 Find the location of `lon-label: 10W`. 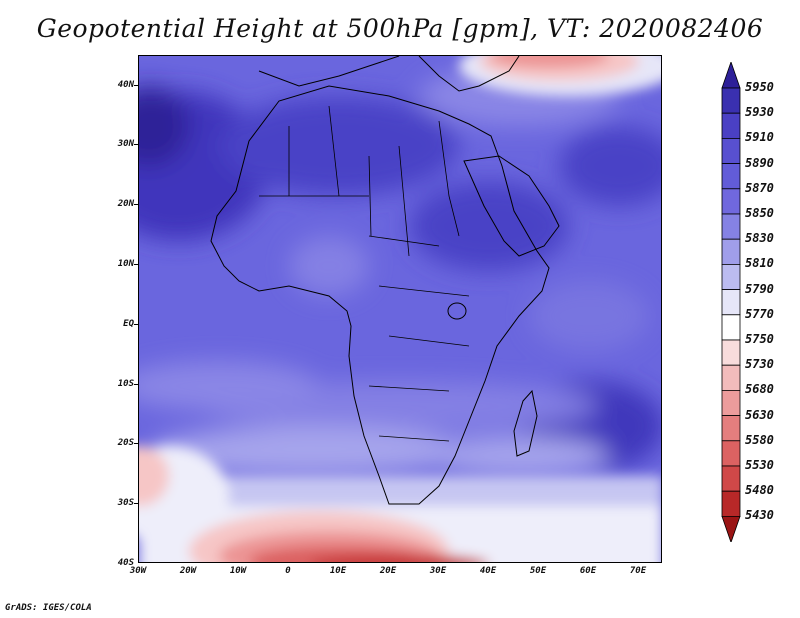

lon-label: 10W is located at coordinates (238, 571).